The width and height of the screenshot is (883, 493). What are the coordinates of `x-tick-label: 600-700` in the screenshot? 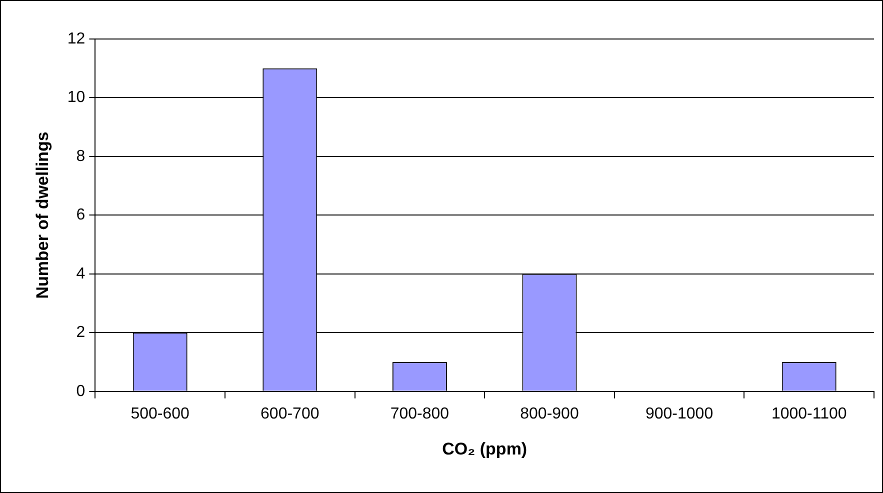 It's located at (290, 413).